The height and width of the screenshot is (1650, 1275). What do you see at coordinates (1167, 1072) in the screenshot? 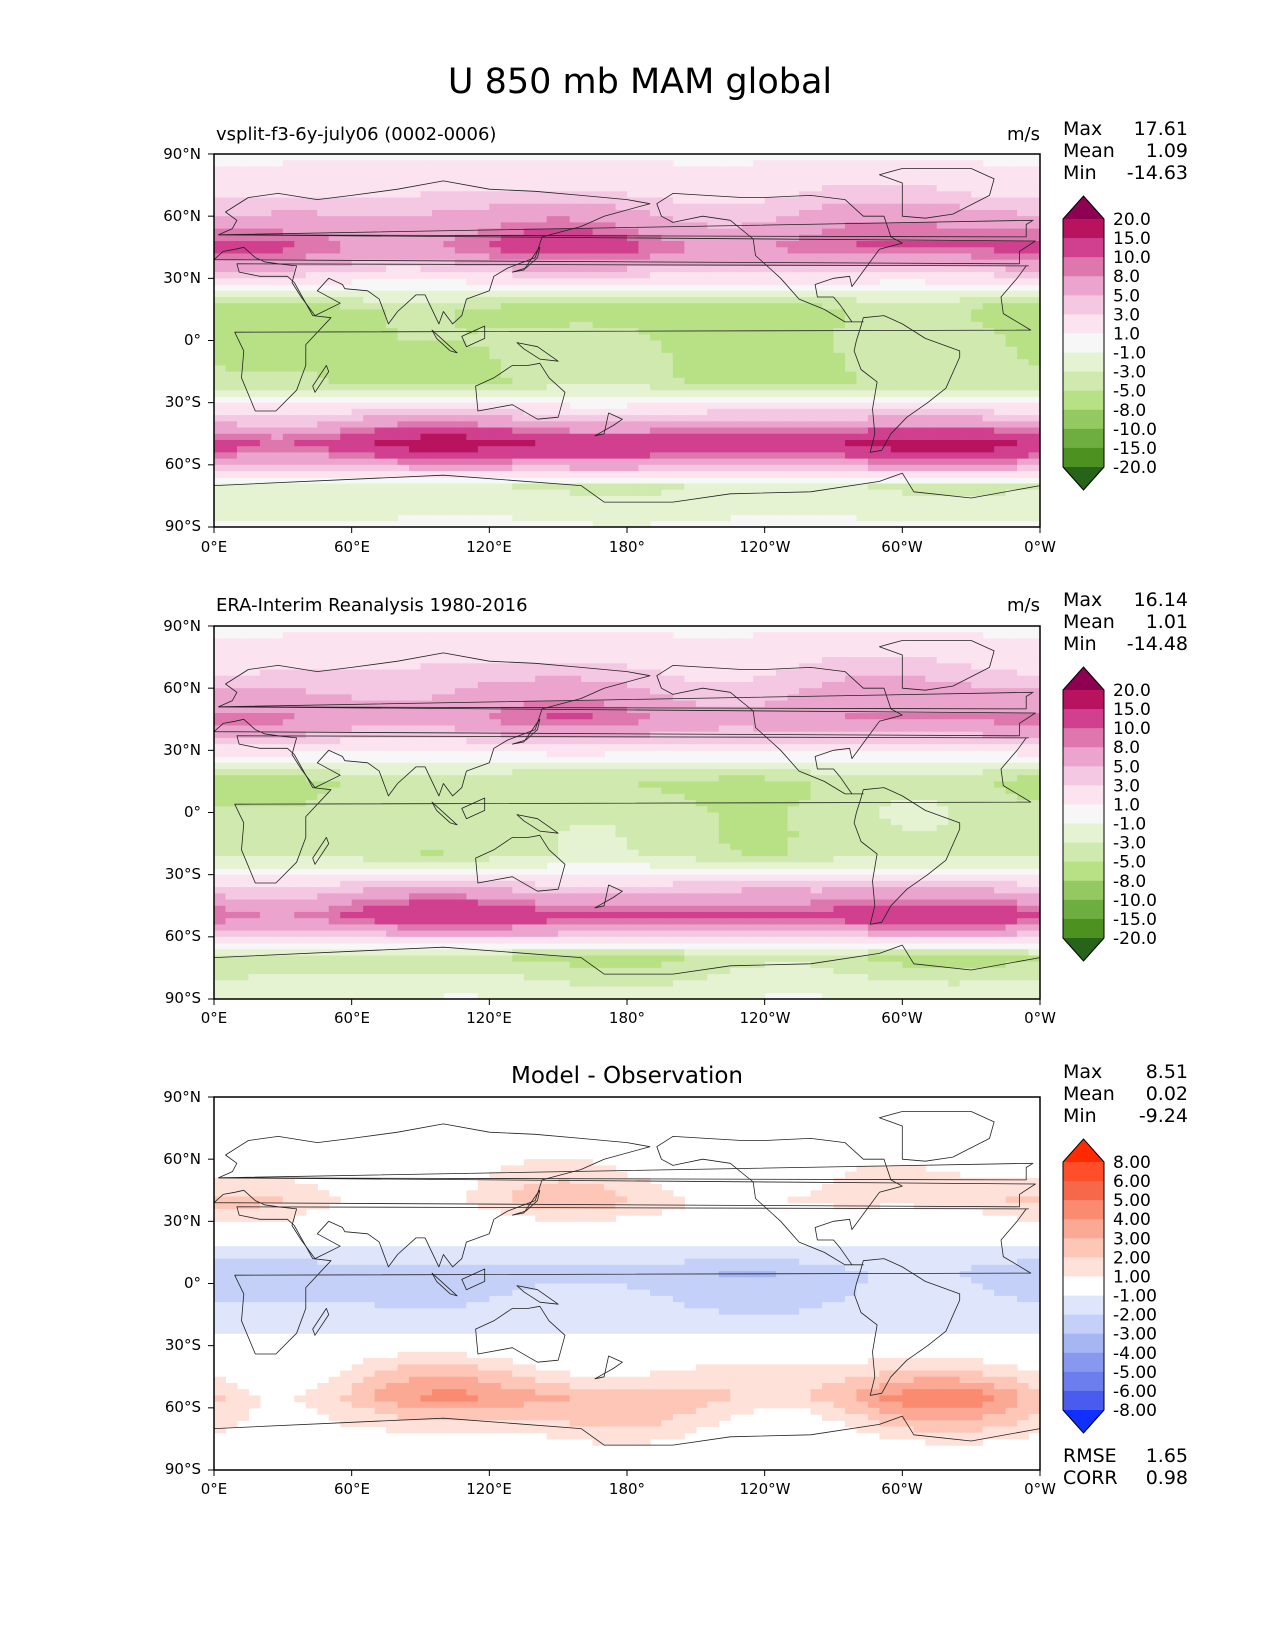
I see `stat-max-value: 8.51` at bounding box center [1167, 1072].